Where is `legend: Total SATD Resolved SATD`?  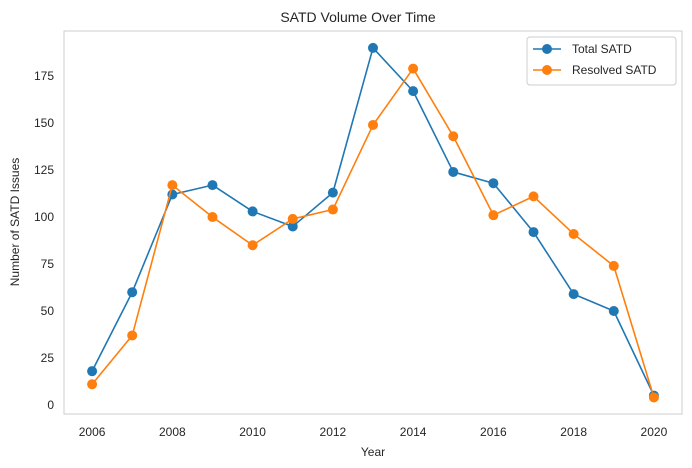 legend: Total SATD Resolved SATD is located at coordinates (601, 61).